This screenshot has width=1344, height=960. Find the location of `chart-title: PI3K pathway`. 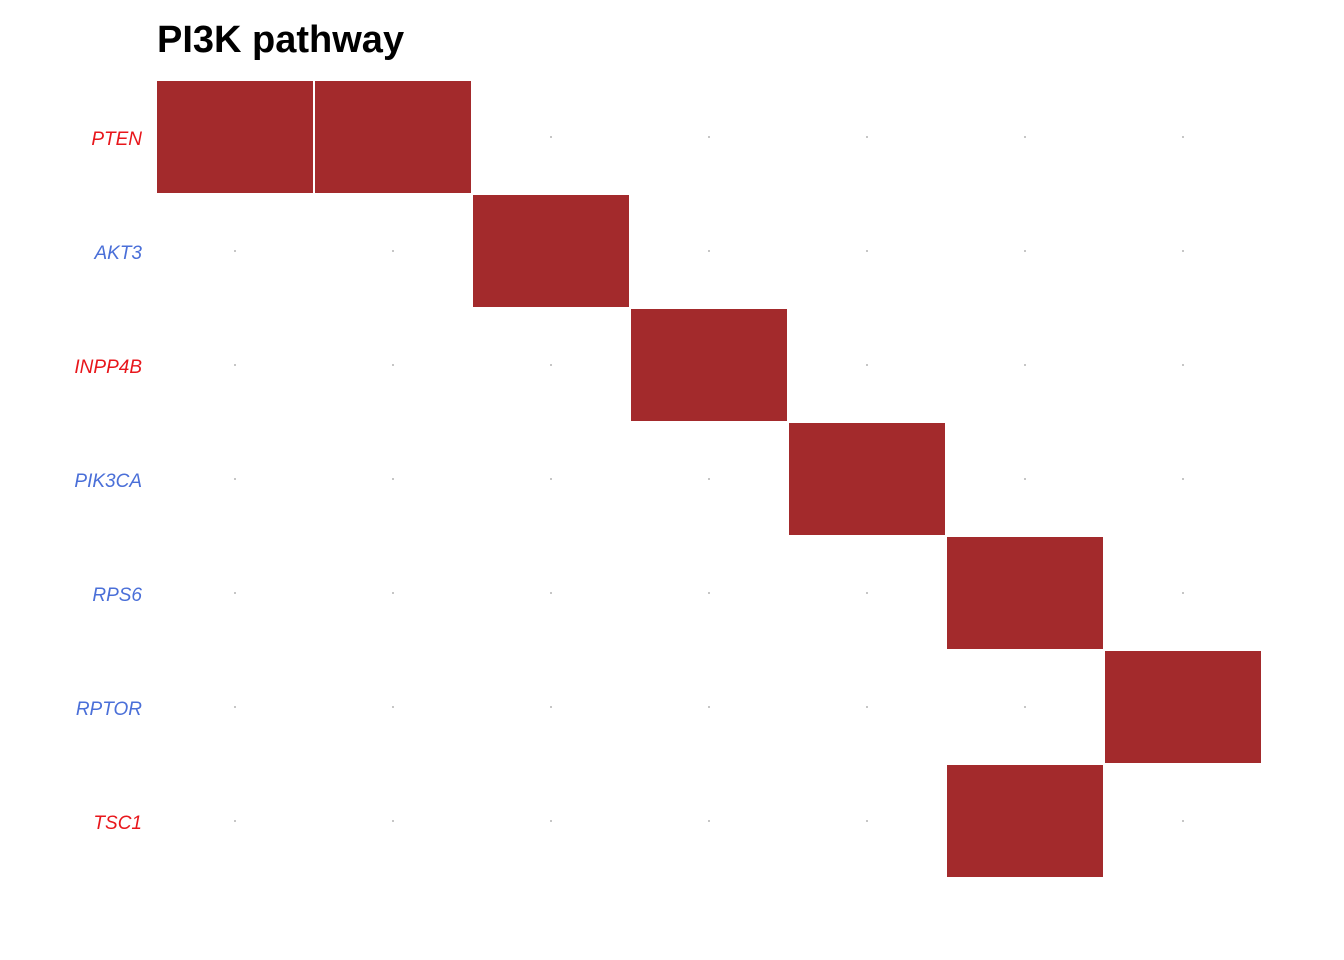

chart-title: PI3K pathway is located at coordinates (281, 40).